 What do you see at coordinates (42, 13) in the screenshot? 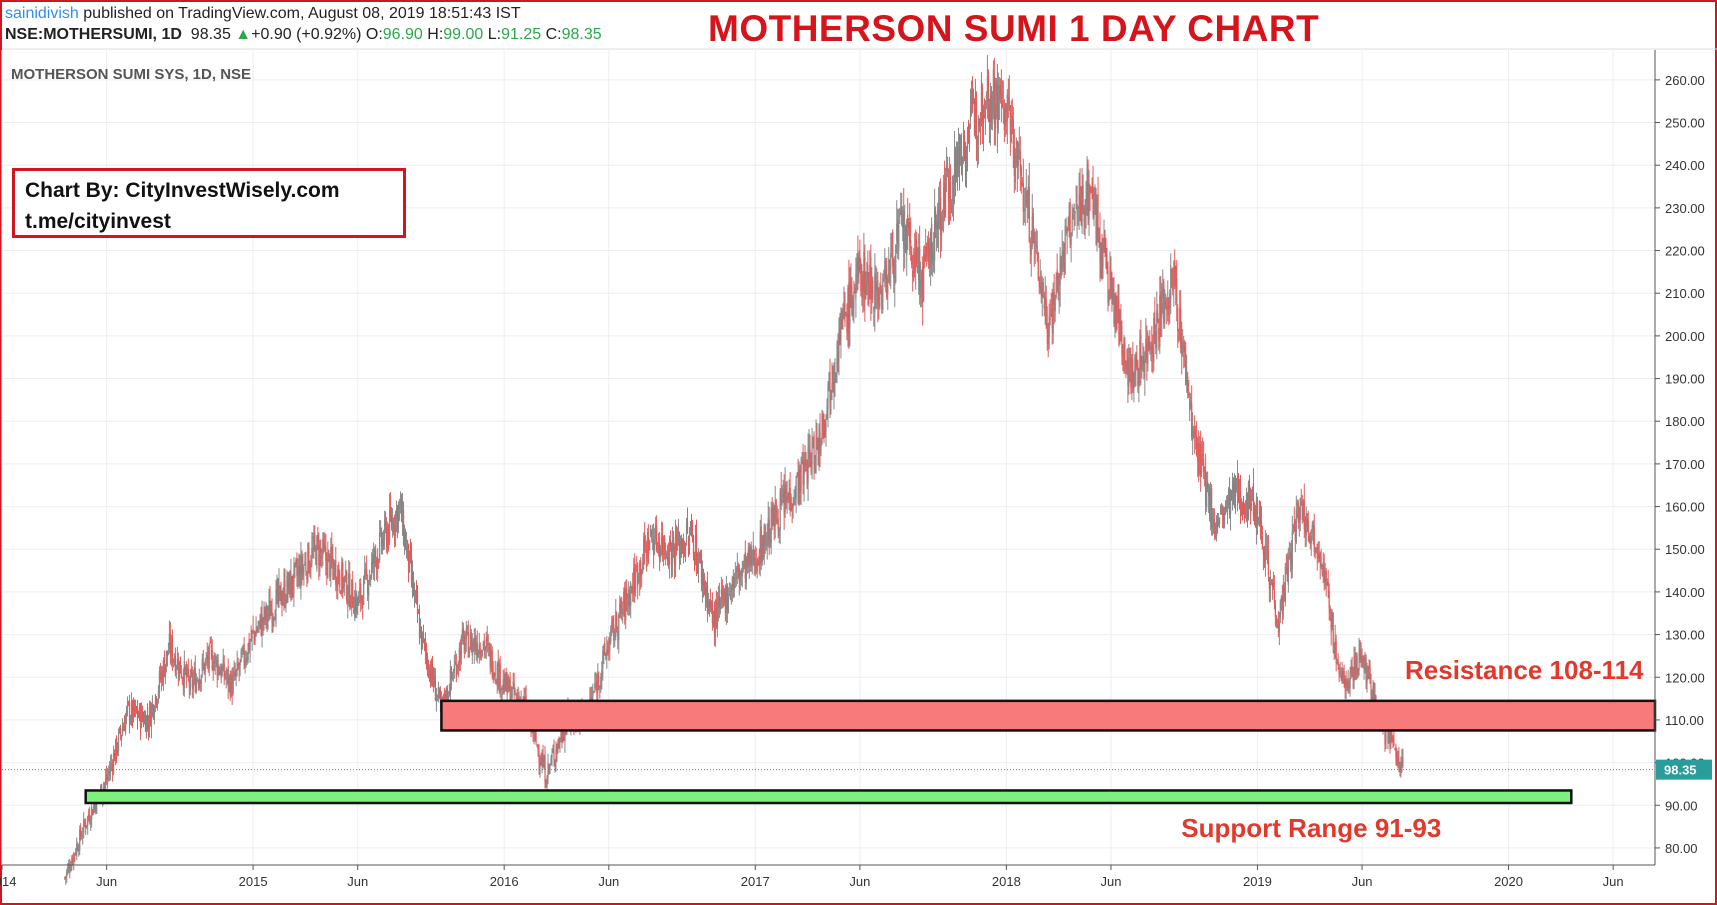
I see `publisher-link: sainidivish` at bounding box center [42, 13].